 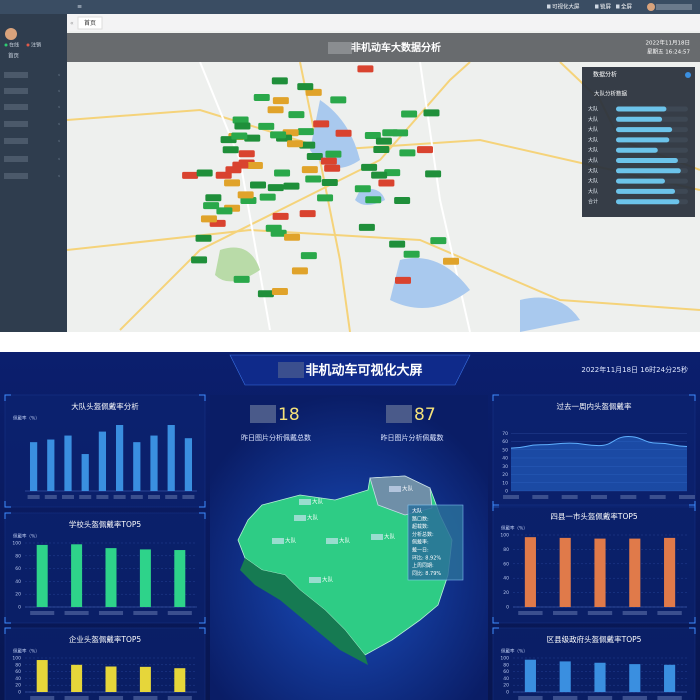 I want to click on menu-toggle: ≡, so click(x=79, y=7).